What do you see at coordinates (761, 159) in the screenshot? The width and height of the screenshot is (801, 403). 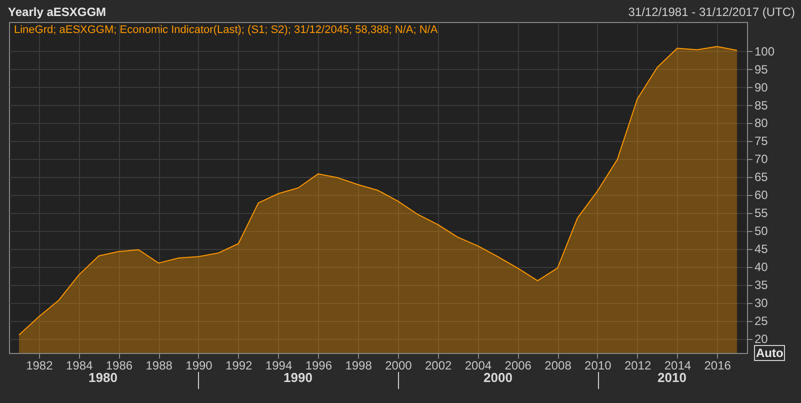 I see `y-tick-label: 70` at bounding box center [761, 159].